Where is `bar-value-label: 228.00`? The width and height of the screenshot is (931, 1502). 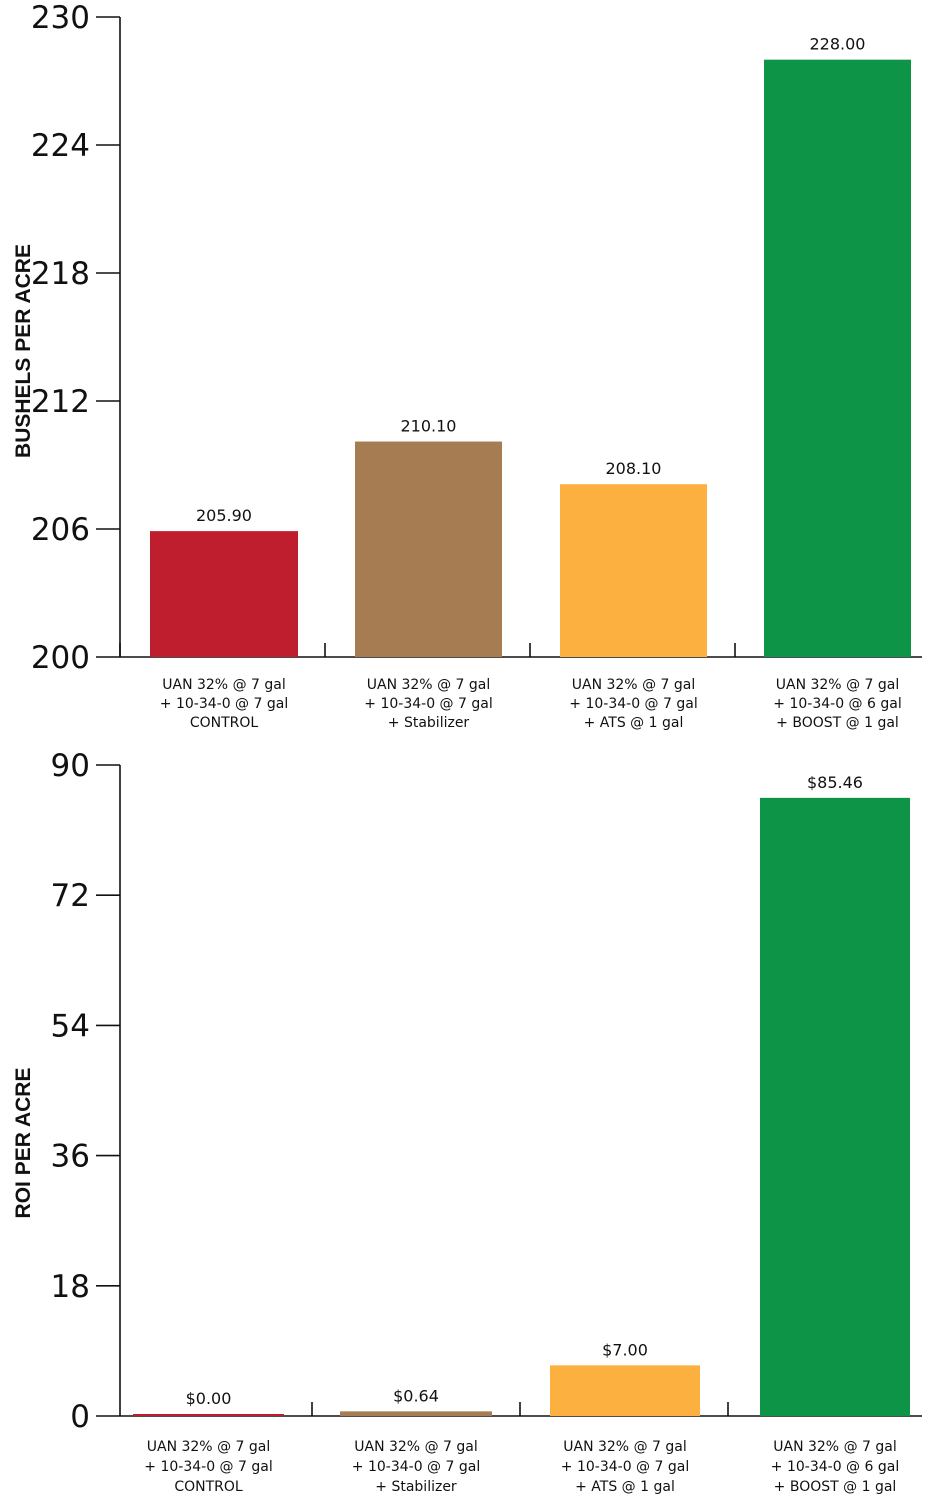
bar-value-label: 228.00 is located at coordinates (838, 44).